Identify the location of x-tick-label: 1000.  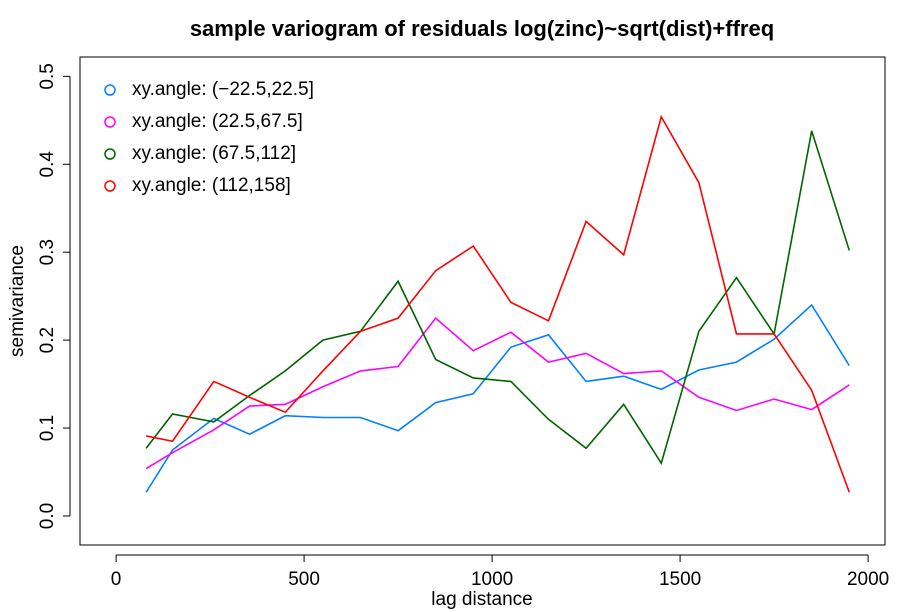
(492, 579).